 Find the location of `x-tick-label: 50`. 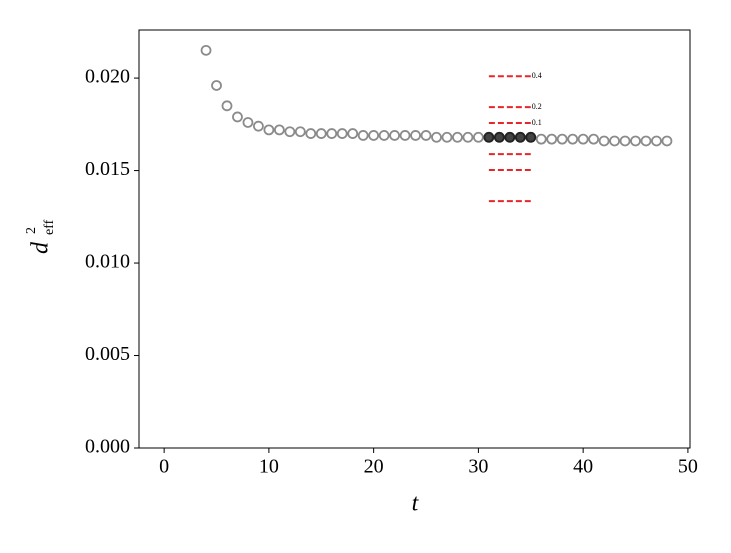

x-tick-label: 50 is located at coordinates (688, 467).